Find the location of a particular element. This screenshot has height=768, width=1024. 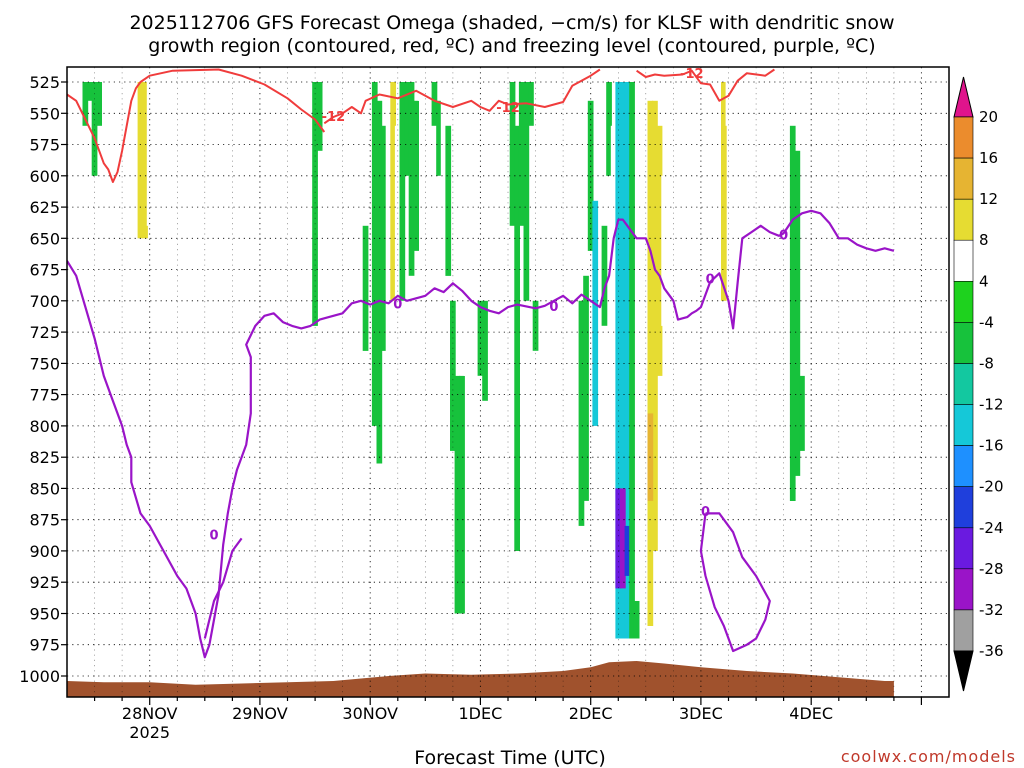

y-tick-label: 600 is located at coordinates (44, 176).